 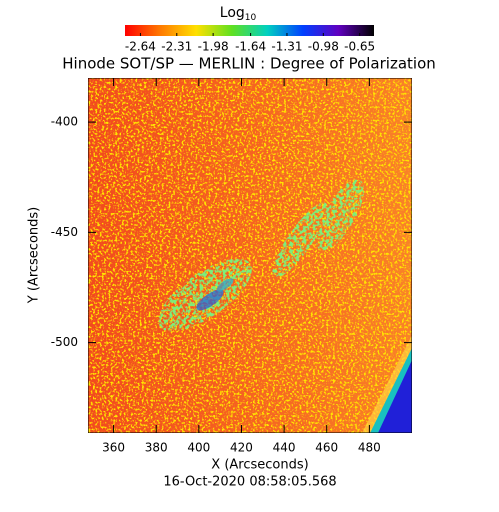 What do you see at coordinates (259, 465) in the screenshot?
I see `x-axis-label: X (Arcseconds)` at bounding box center [259, 465].